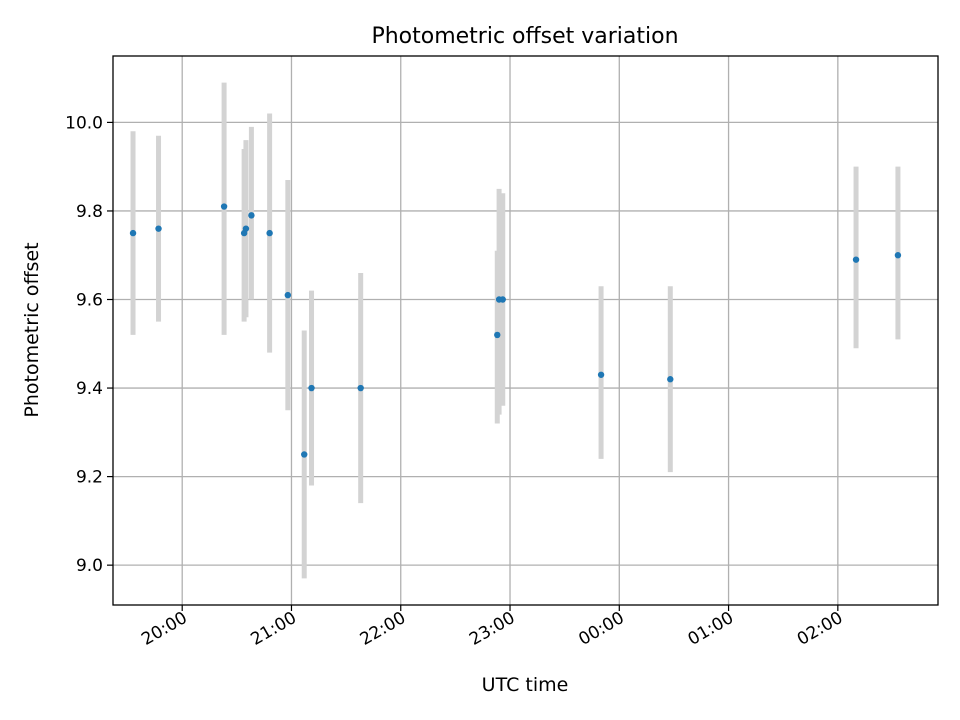 The width and height of the screenshot is (960, 720). What do you see at coordinates (89, 301) in the screenshot?
I see `y-tick-label: 9.6` at bounding box center [89, 301].